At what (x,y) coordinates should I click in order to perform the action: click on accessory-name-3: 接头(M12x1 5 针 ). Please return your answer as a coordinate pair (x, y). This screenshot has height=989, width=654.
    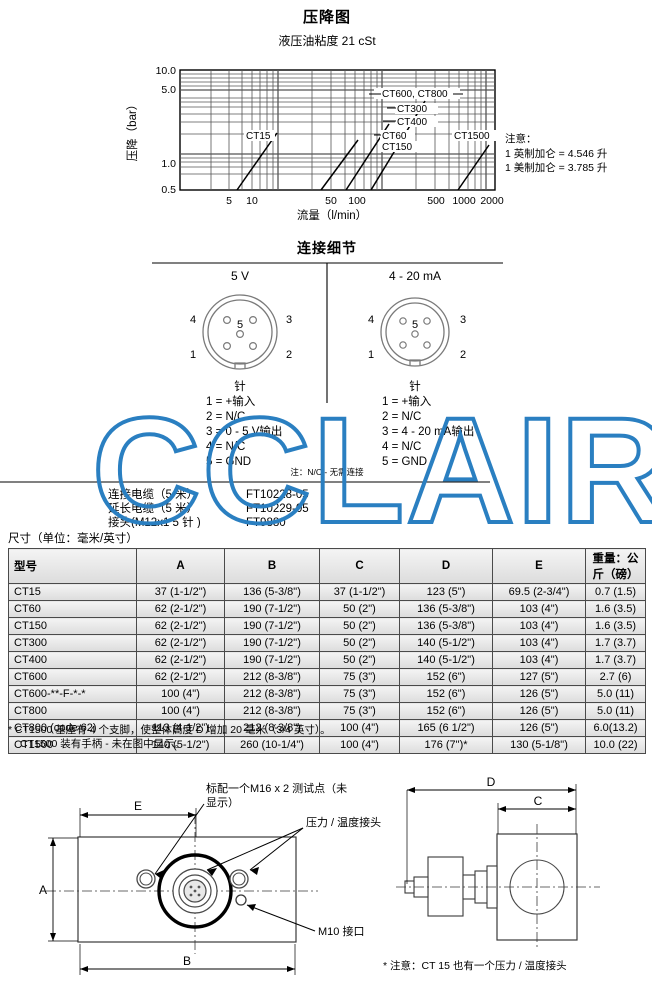
    Looking at the image, I should click on (154, 521).